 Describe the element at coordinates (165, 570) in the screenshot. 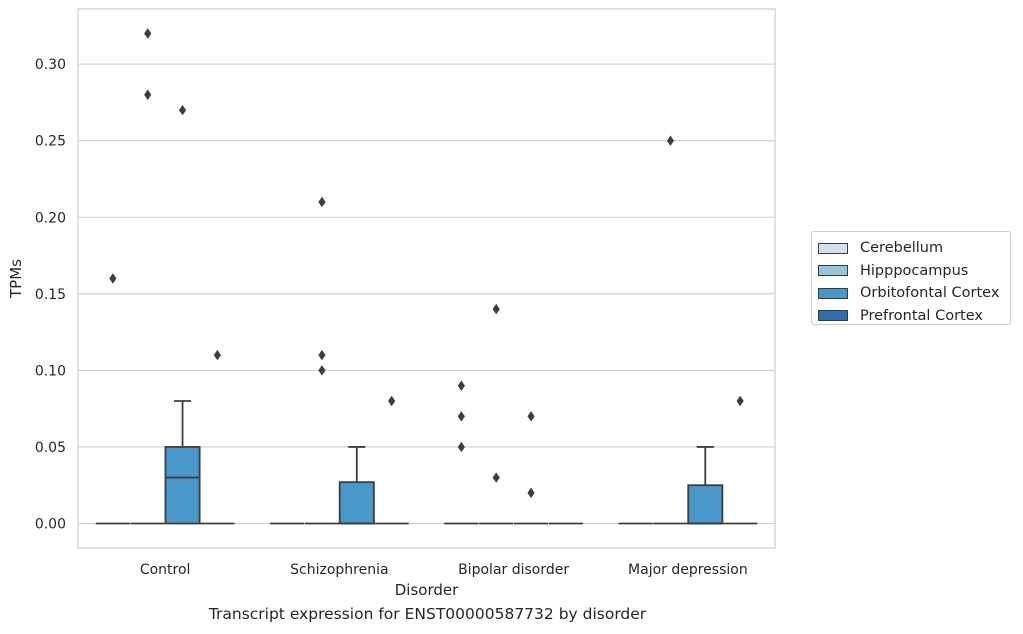

I see `x-tick-label: Control` at that location.